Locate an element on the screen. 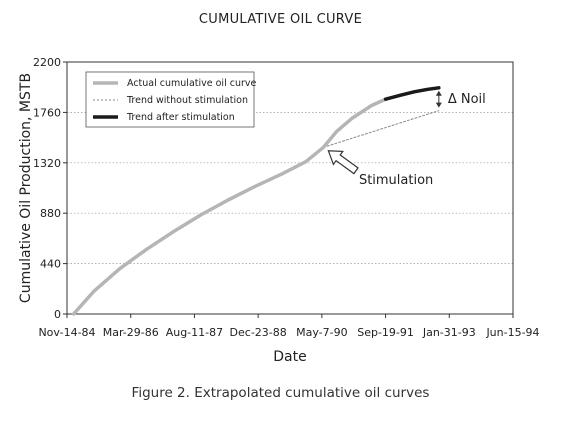 Image resolution: width=561 pixels, height=421 pixels. x-tick-label: Dec-23-88 is located at coordinates (258, 332).